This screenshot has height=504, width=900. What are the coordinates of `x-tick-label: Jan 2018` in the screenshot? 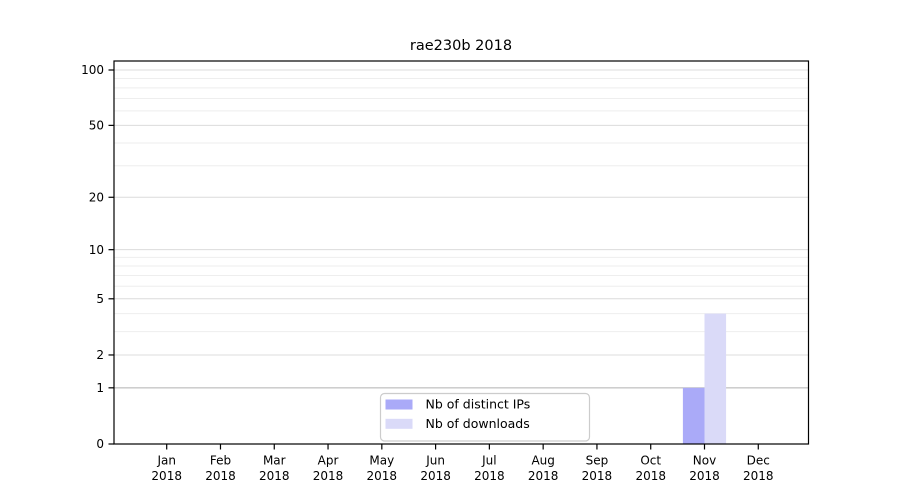 It's located at (166, 469).